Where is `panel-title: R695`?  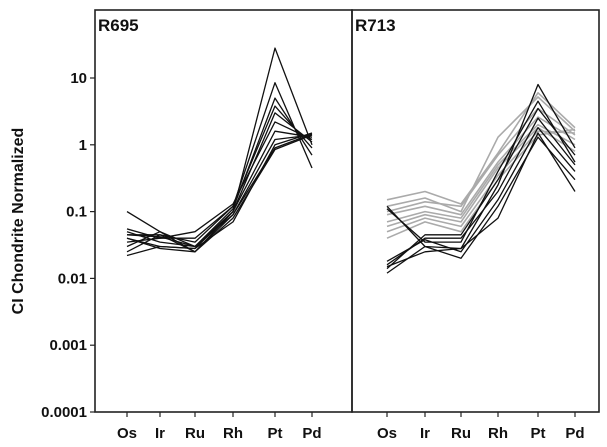
panel-title: R695 is located at coordinates (118, 25).